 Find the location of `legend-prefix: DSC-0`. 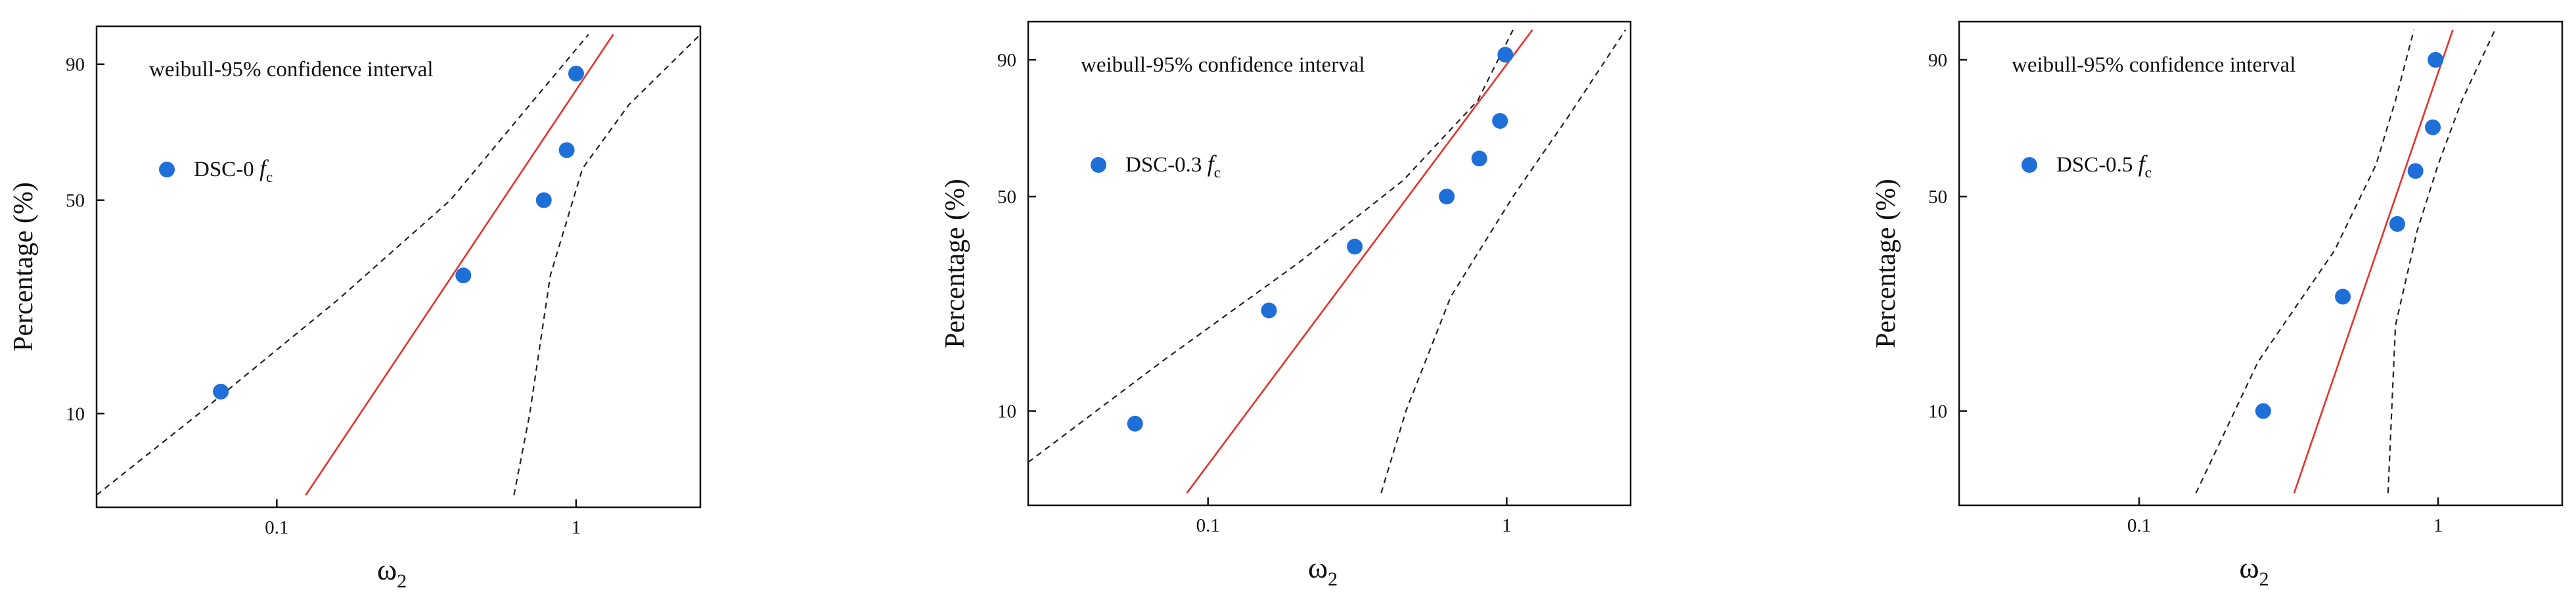

legend-prefix: DSC-0 is located at coordinates (227, 169).